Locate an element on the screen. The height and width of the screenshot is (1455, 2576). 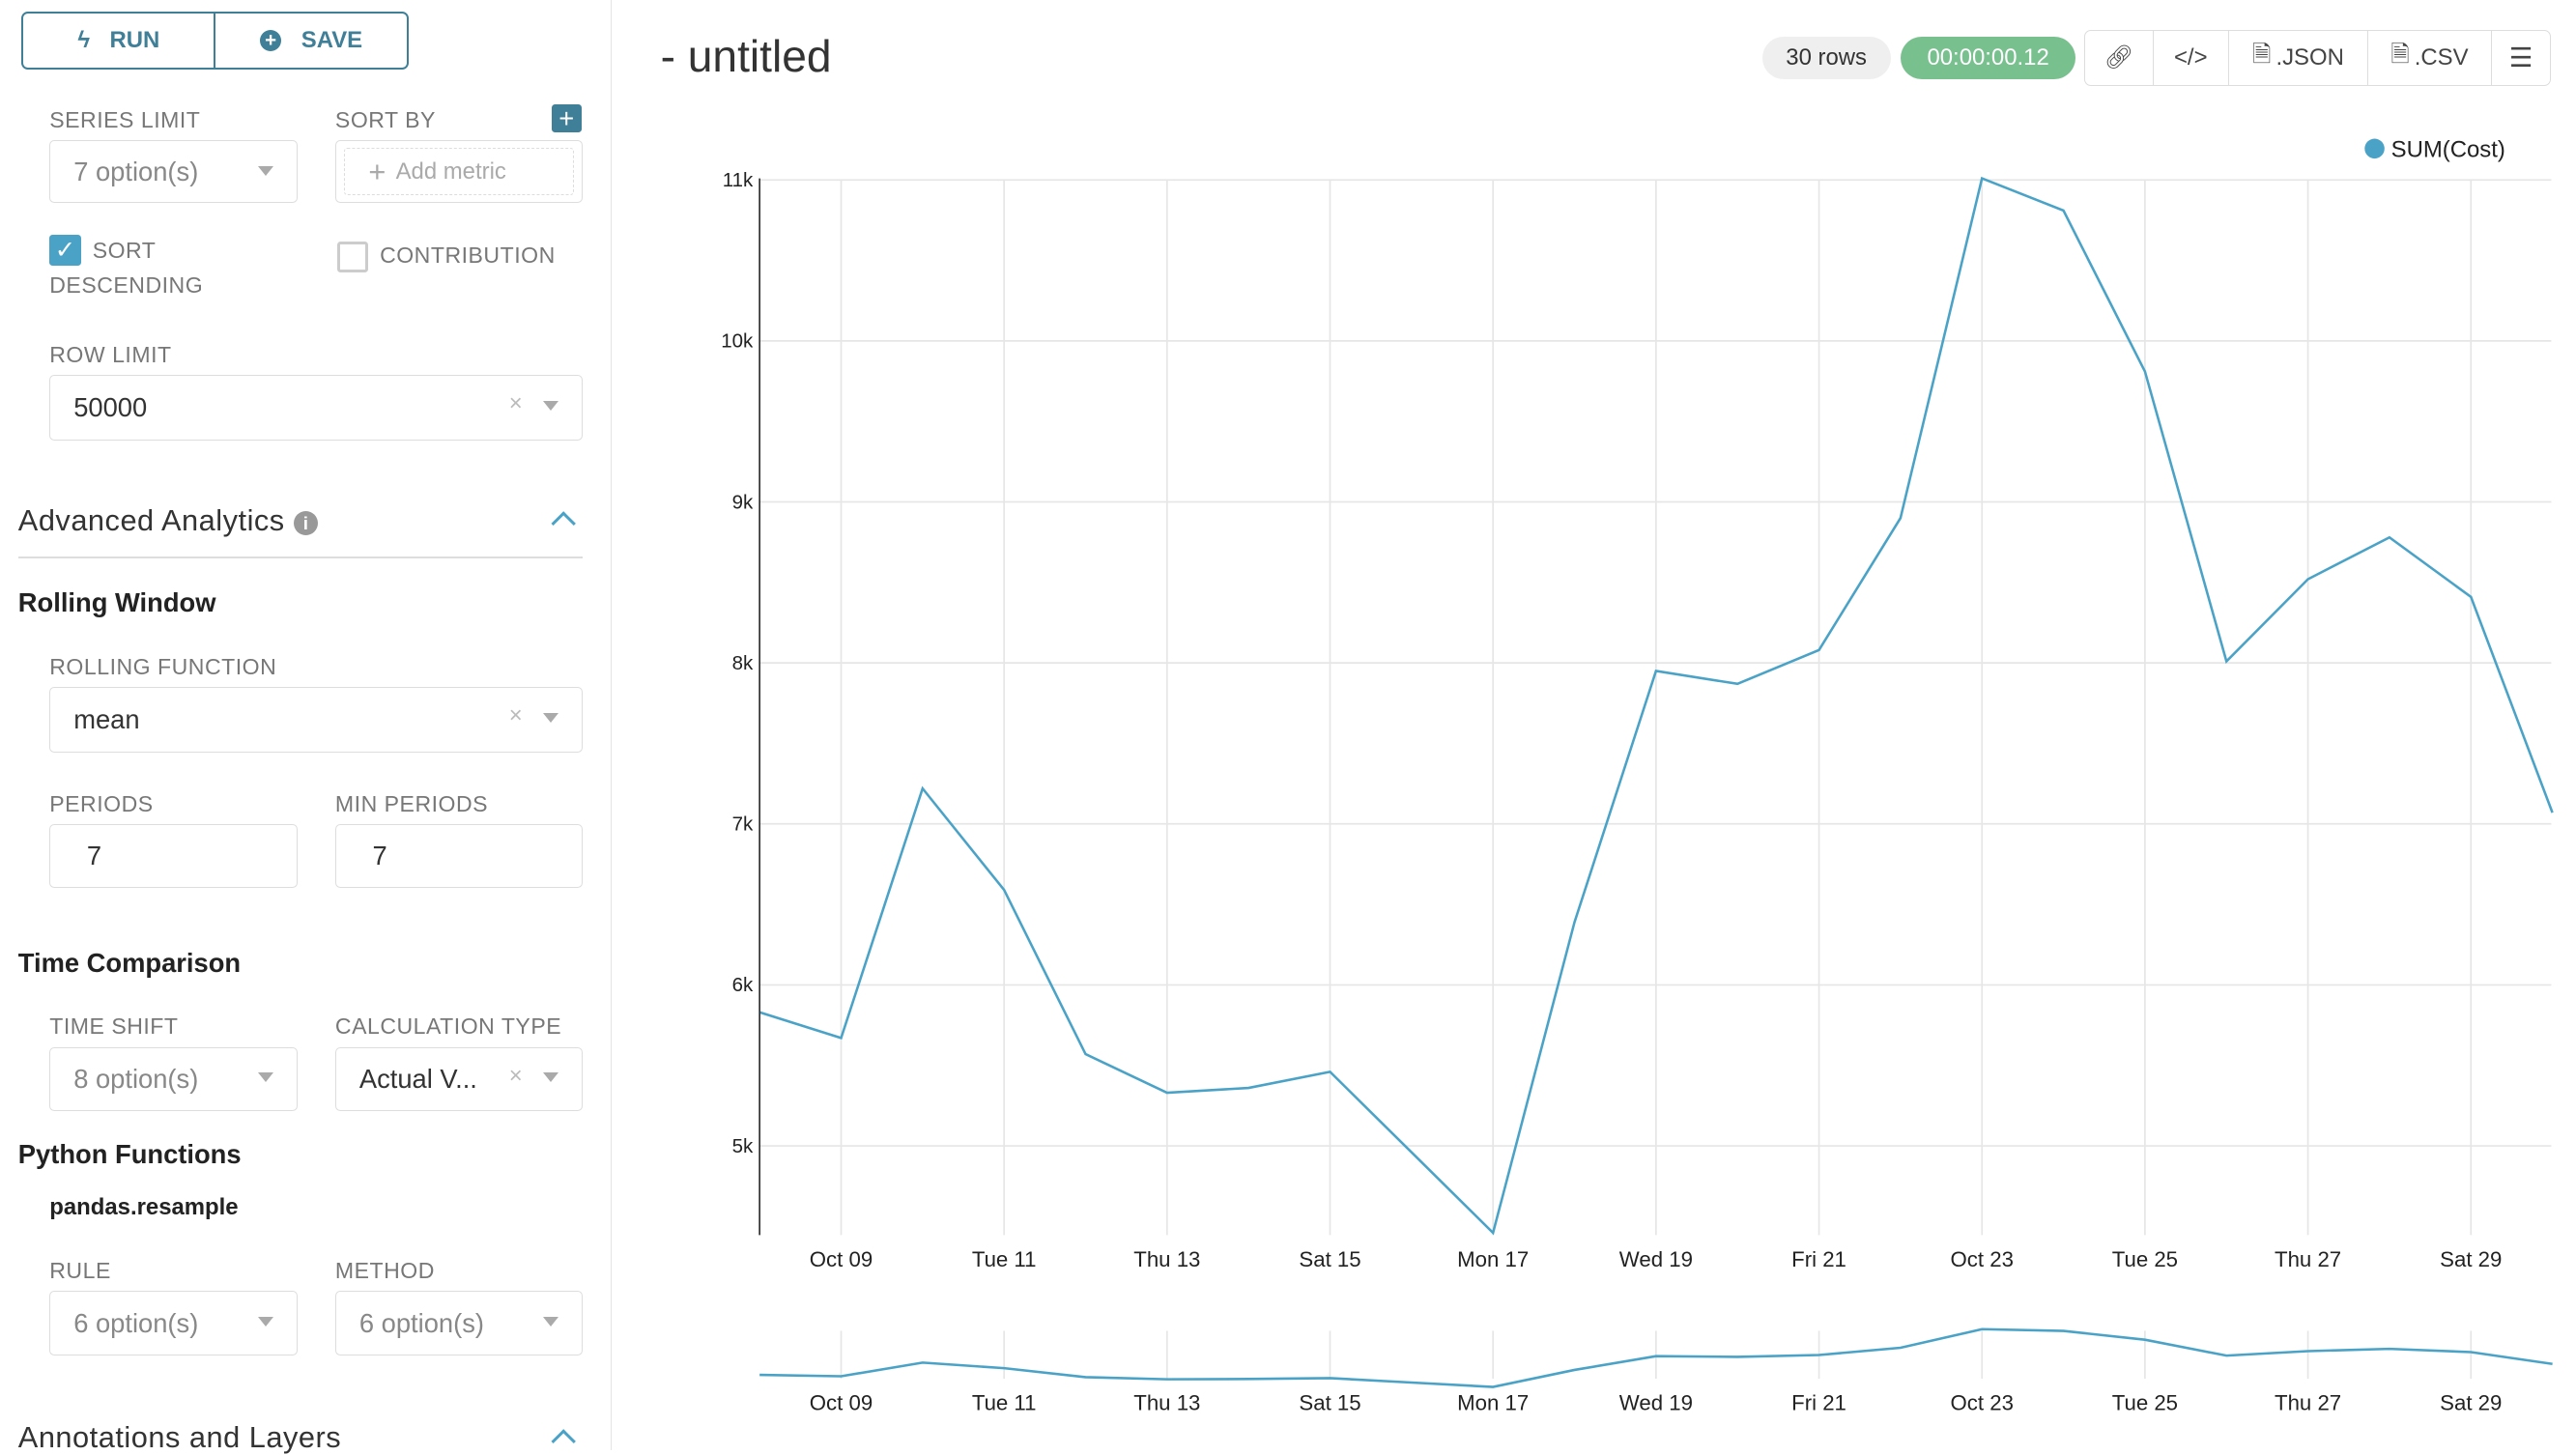
y-tick-label: 8k is located at coordinates (743, 663).